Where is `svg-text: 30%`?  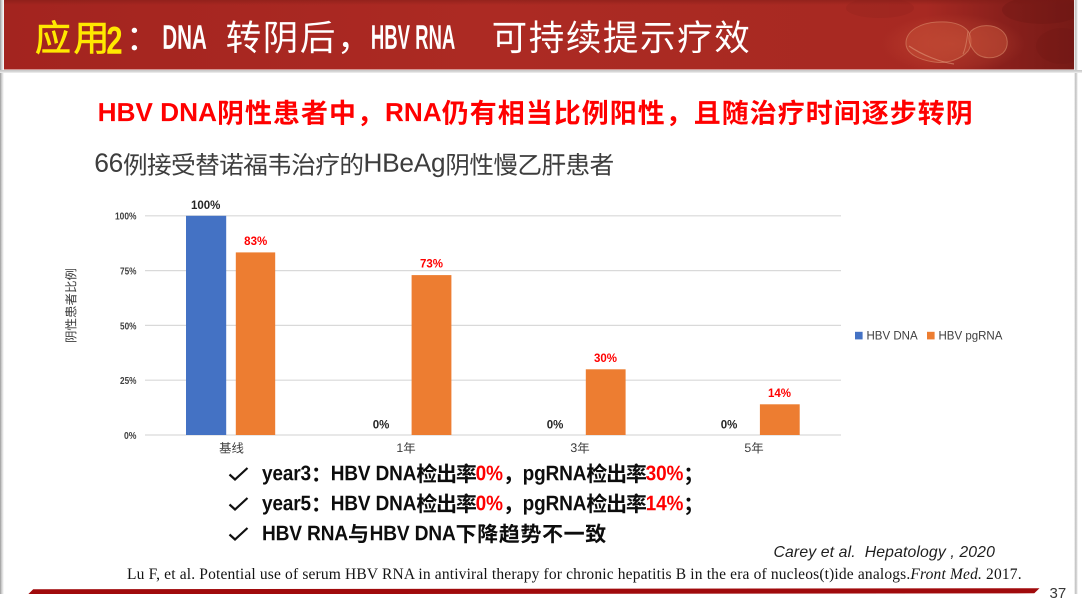
svg-text: 30% is located at coordinates (605, 359).